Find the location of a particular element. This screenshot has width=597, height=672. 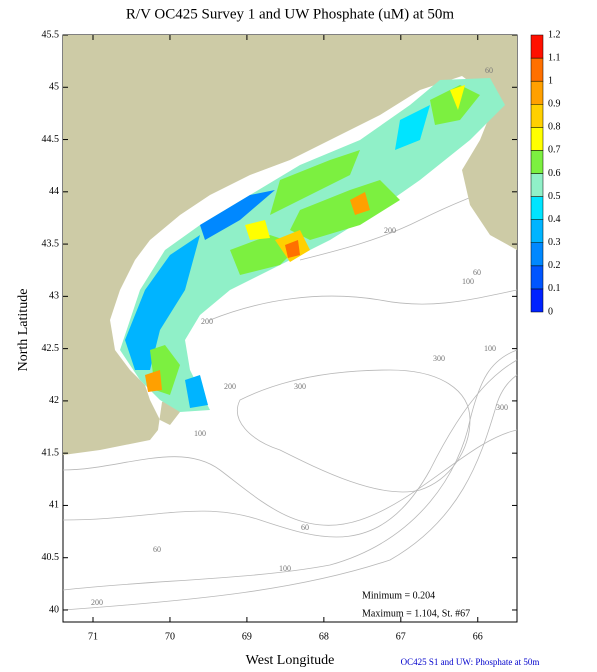

y-tick-label: 44 is located at coordinates (54, 191).